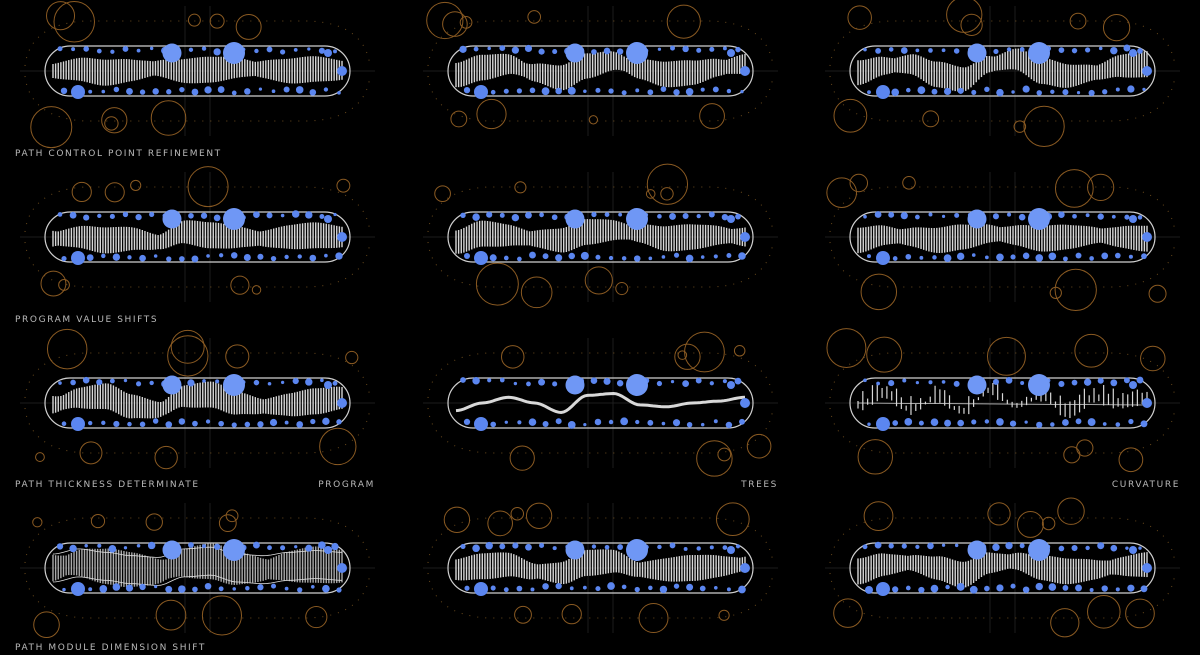 The width and height of the screenshot is (1200, 655). I want to click on context-arc, so click(600, 375).